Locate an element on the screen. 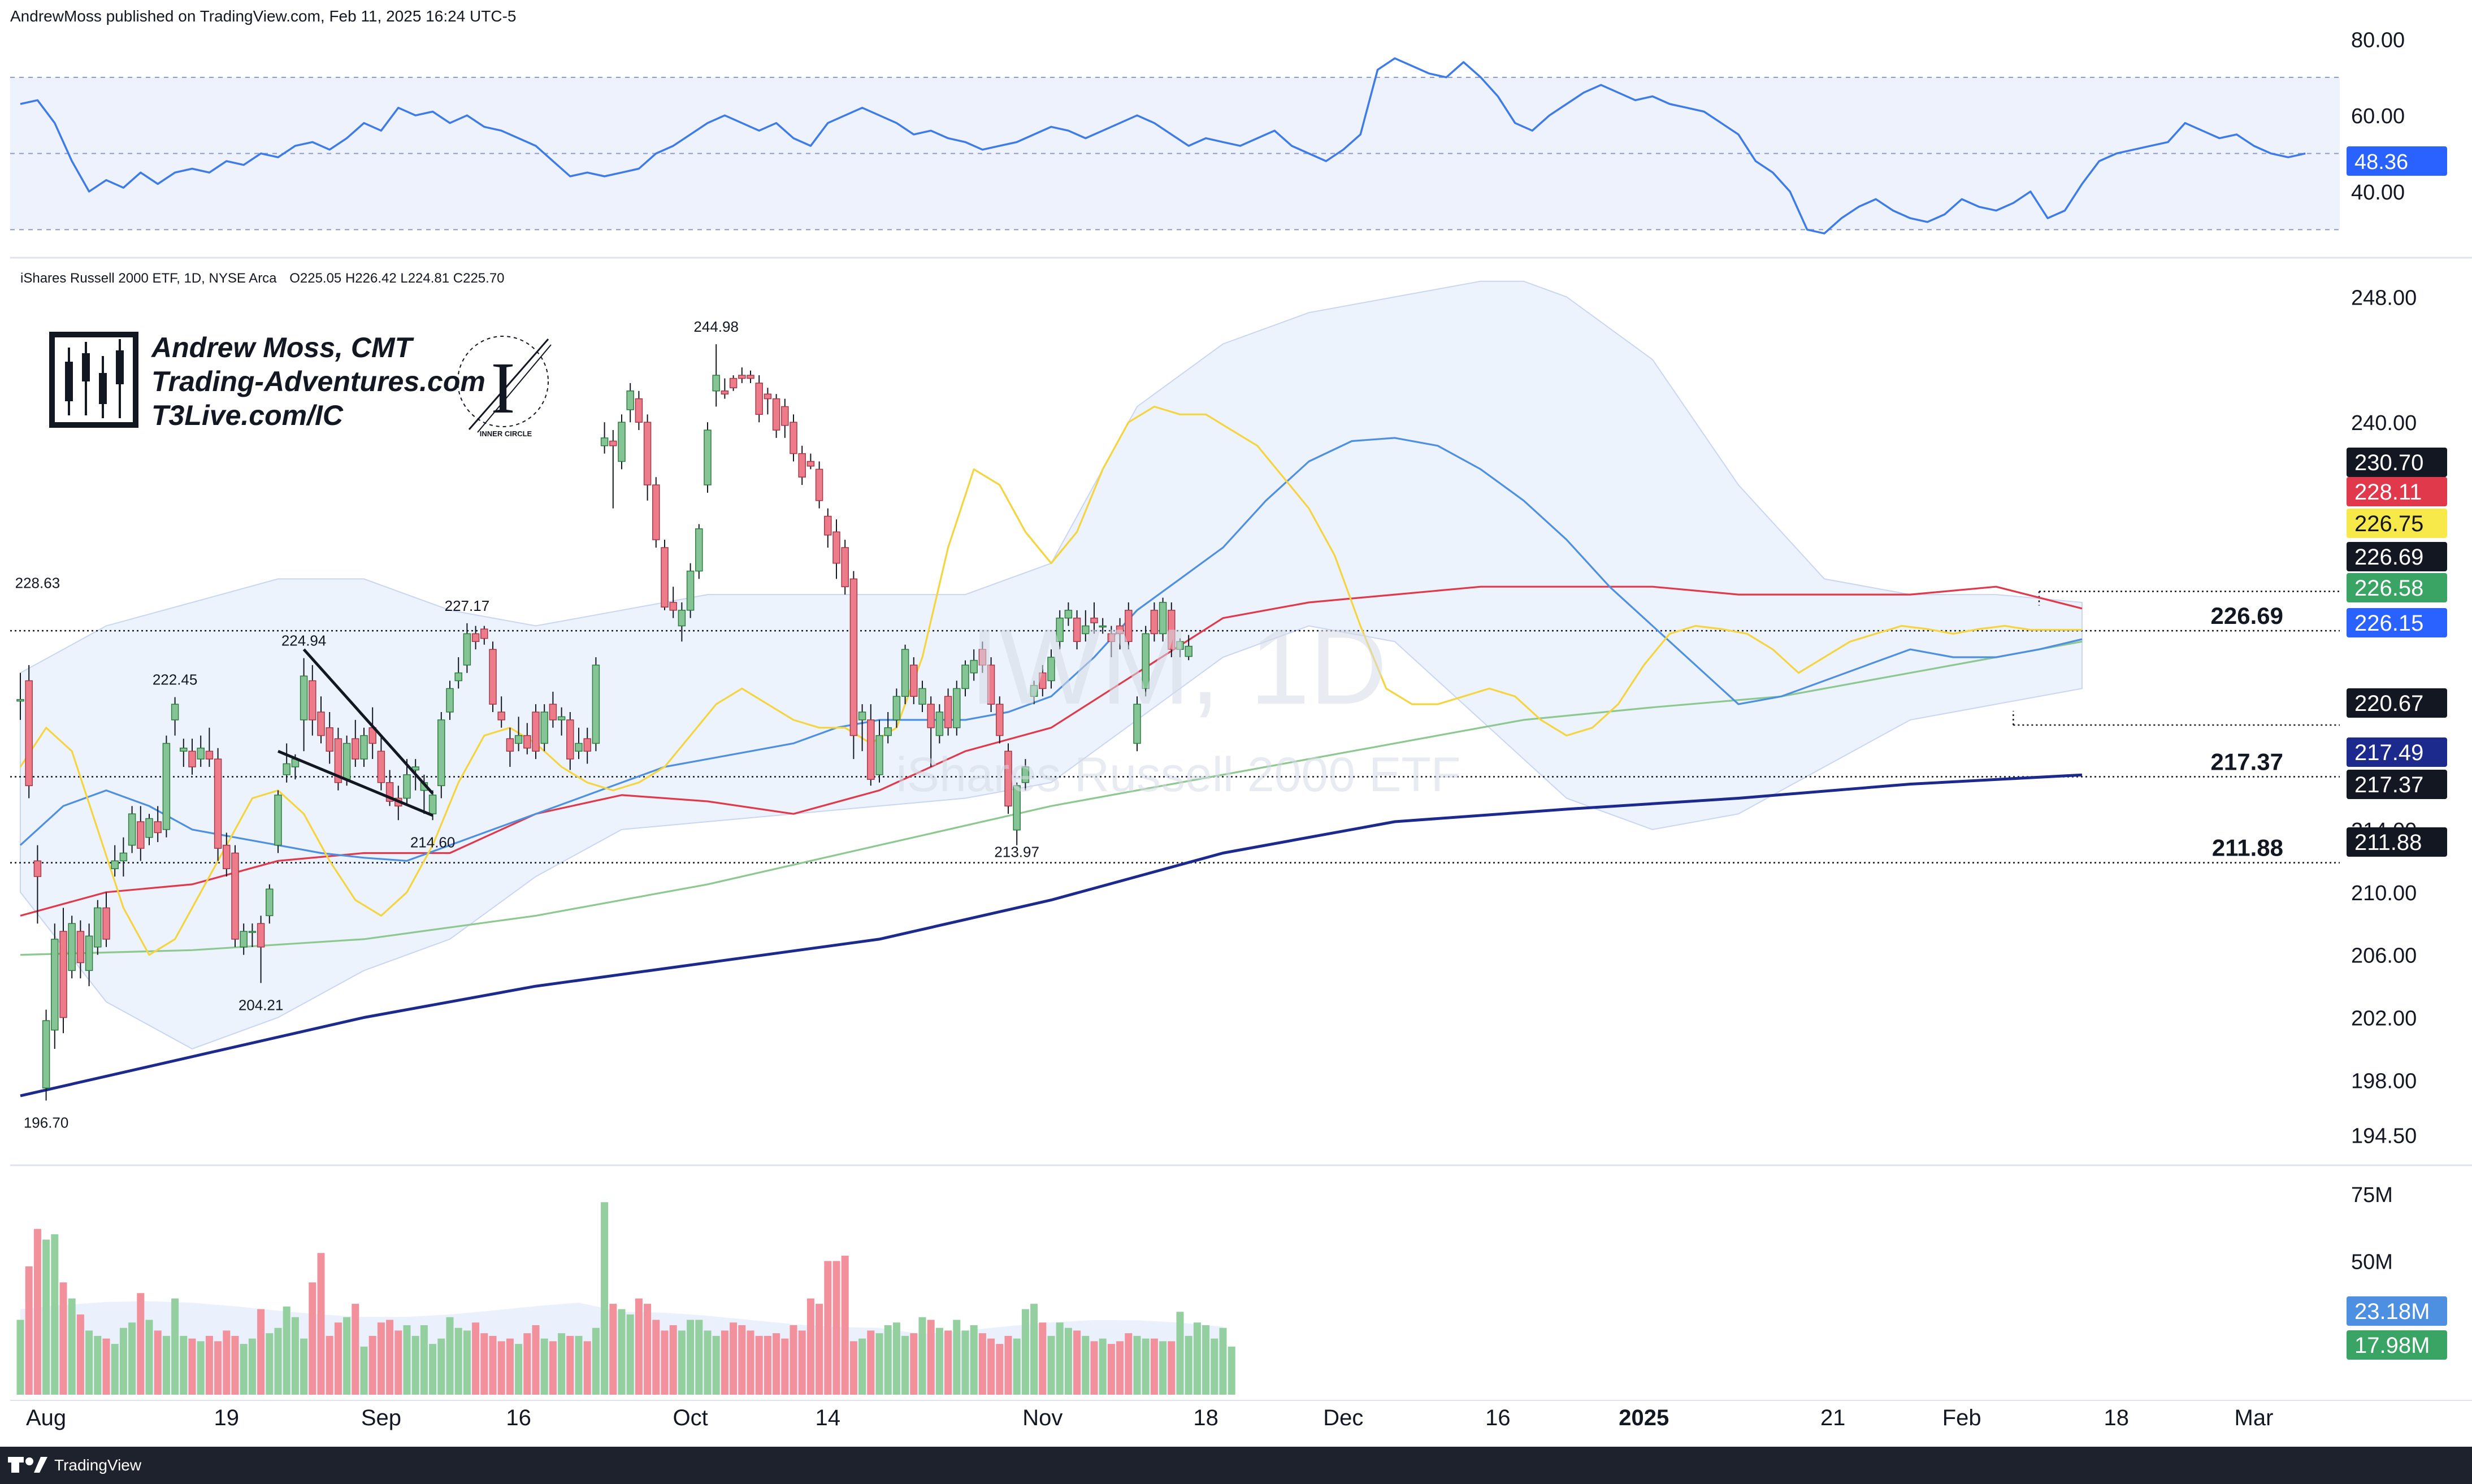 The image size is (2472, 1484). rsi-value-badge is located at coordinates (2397, 161).